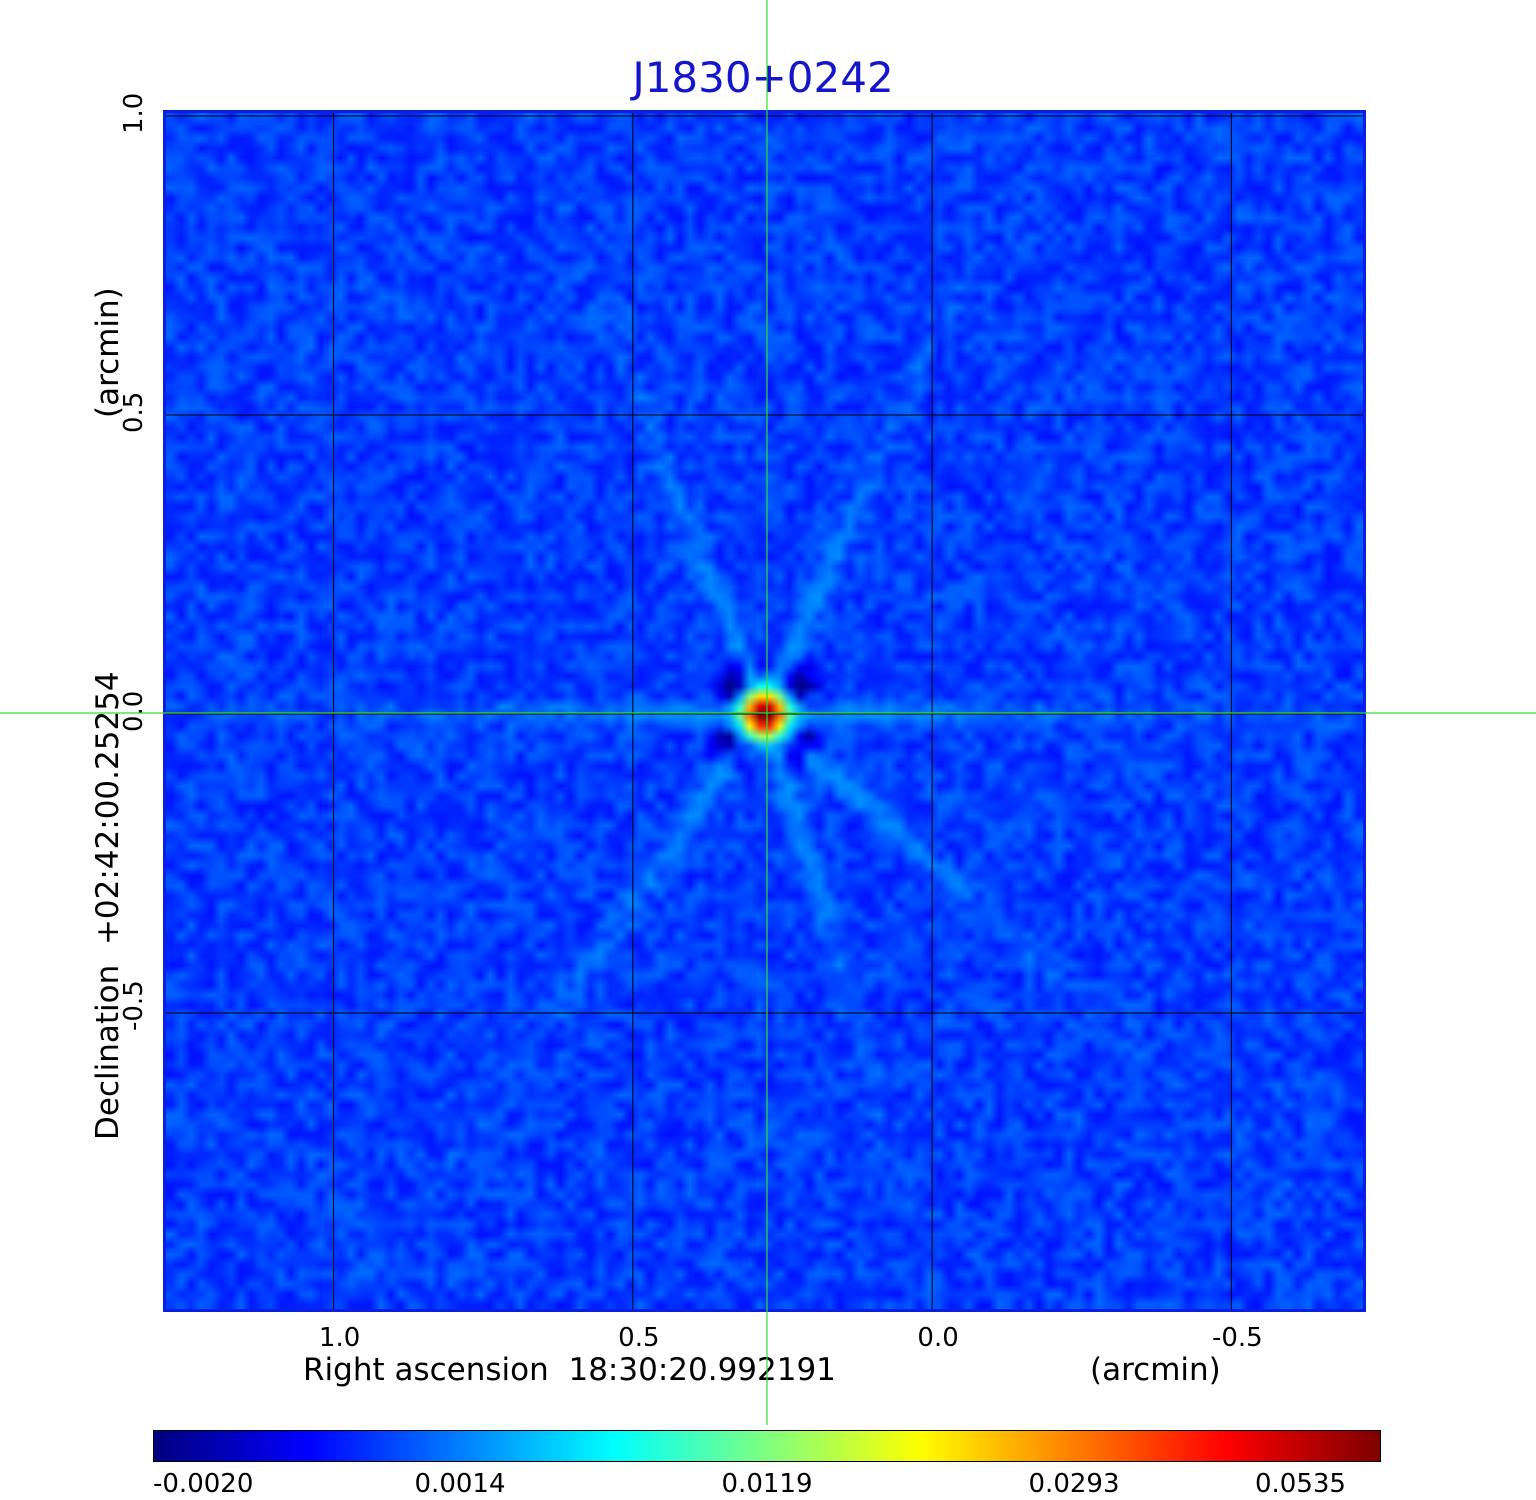 This screenshot has height=1500, width=1536. I want to click on colorbar-tick-label: 0.0119, so click(767, 1484).